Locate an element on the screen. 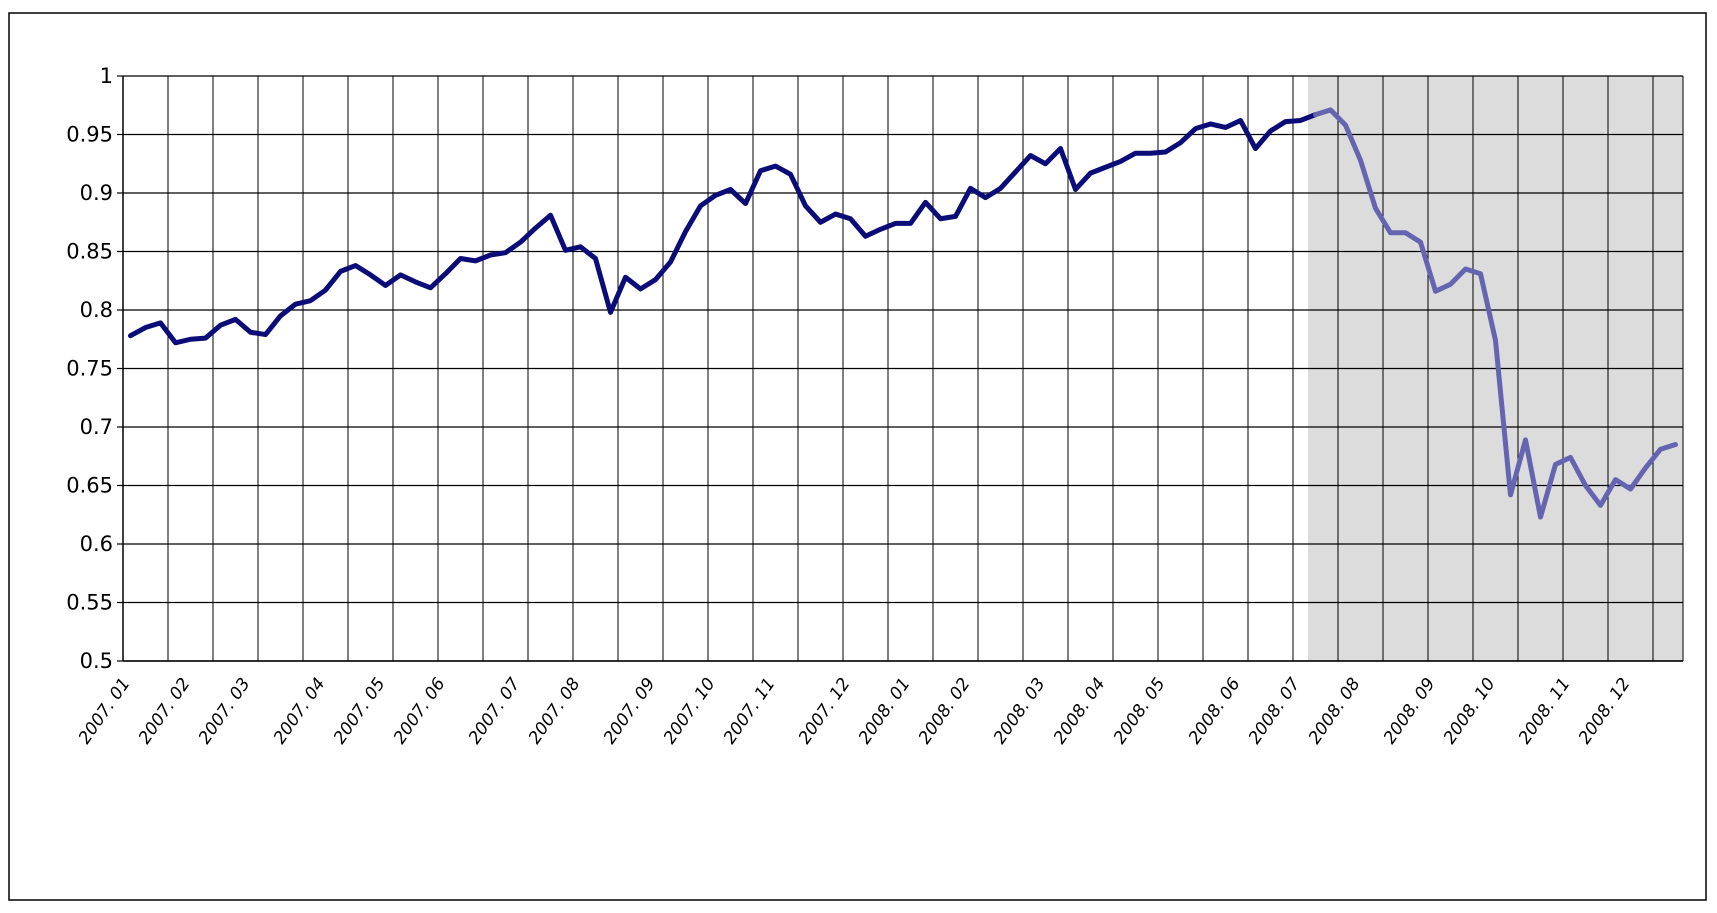 This screenshot has height=913, width=1717. y-tick-label: 0.5 is located at coordinates (96, 661).